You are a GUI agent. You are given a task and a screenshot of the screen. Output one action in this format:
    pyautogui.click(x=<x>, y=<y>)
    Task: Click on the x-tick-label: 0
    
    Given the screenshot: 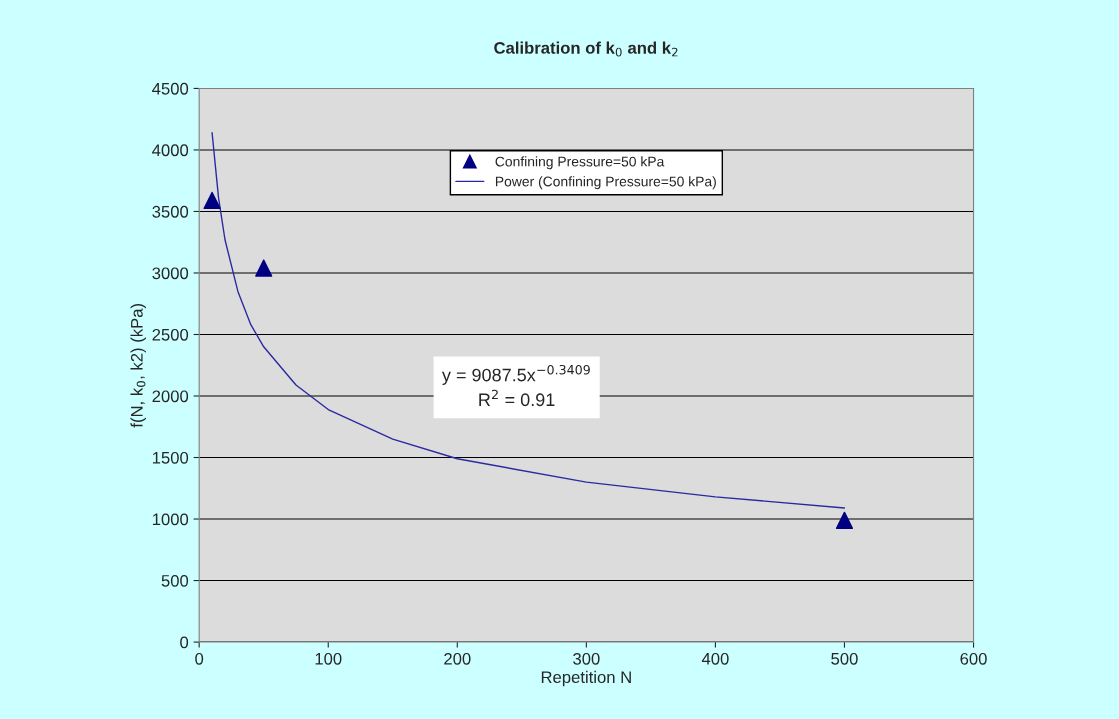 What is the action you would take?
    pyautogui.click(x=199, y=658)
    